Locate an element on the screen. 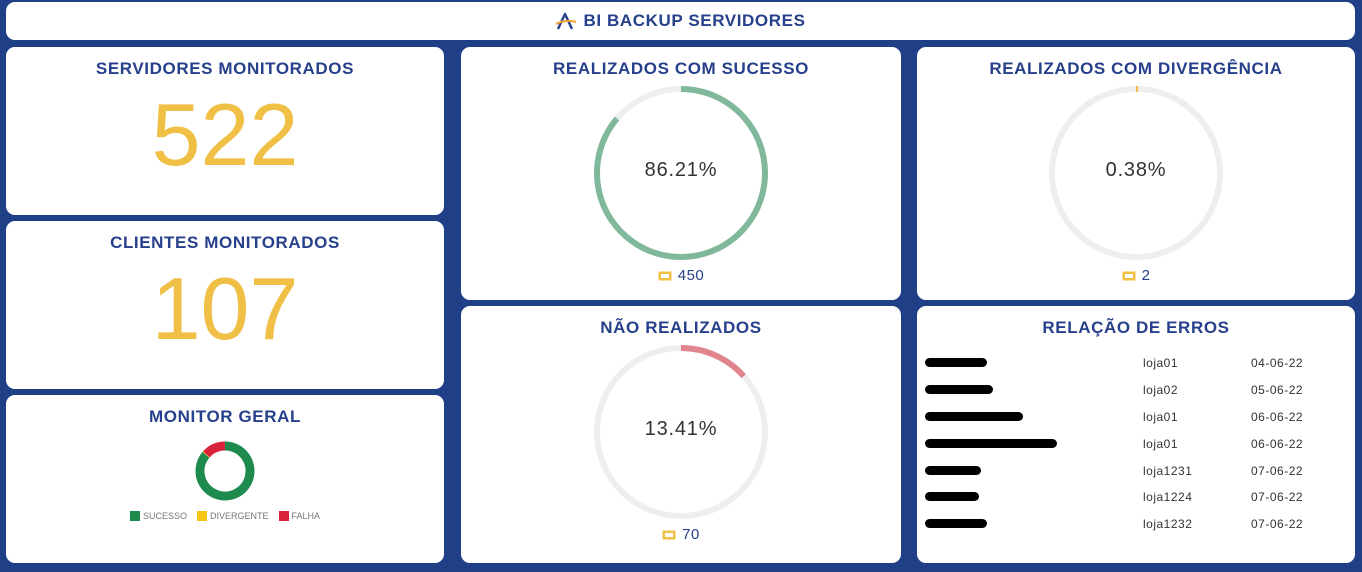 The image size is (1362, 572). slice-sucesso is located at coordinates (225, 471).